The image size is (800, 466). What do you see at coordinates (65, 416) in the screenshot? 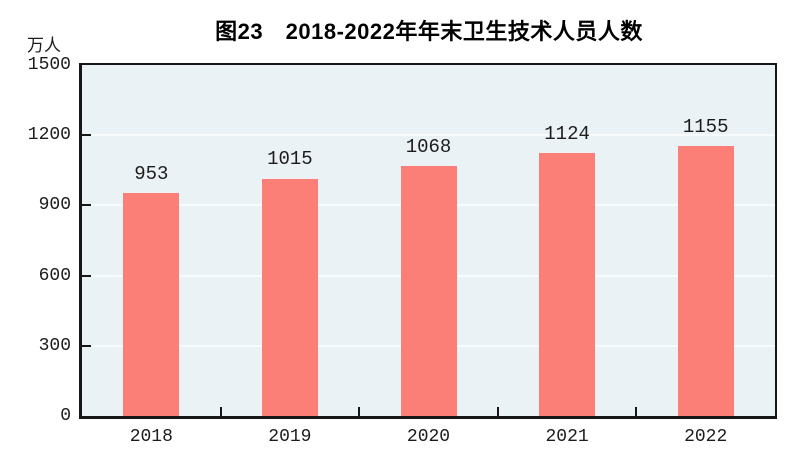
I see `y-axis-tick-label: 0` at bounding box center [65, 416].